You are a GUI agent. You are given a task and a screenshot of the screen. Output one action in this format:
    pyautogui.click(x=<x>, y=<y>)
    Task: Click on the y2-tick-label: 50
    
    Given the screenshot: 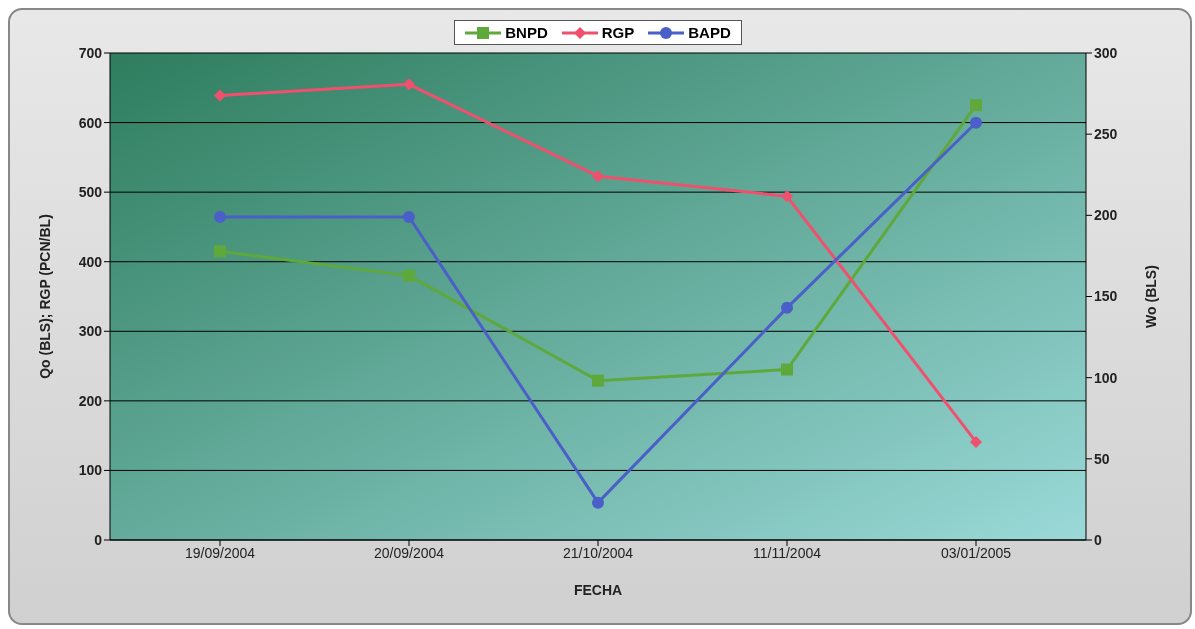 What is the action you would take?
    pyautogui.click(x=1102, y=458)
    